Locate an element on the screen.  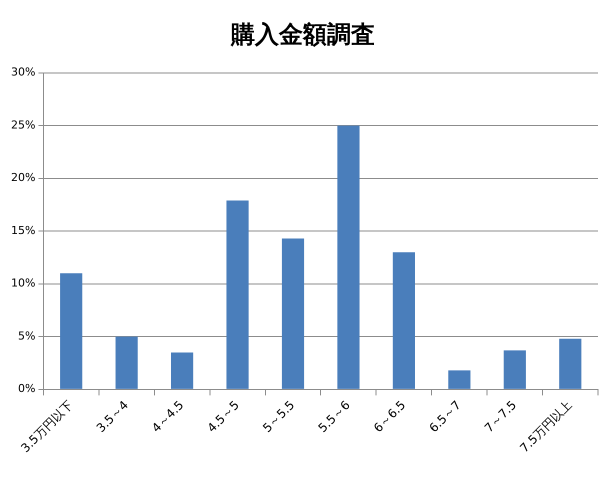
x-tick-label: 7～7.5 is located at coordinates (501, 417).